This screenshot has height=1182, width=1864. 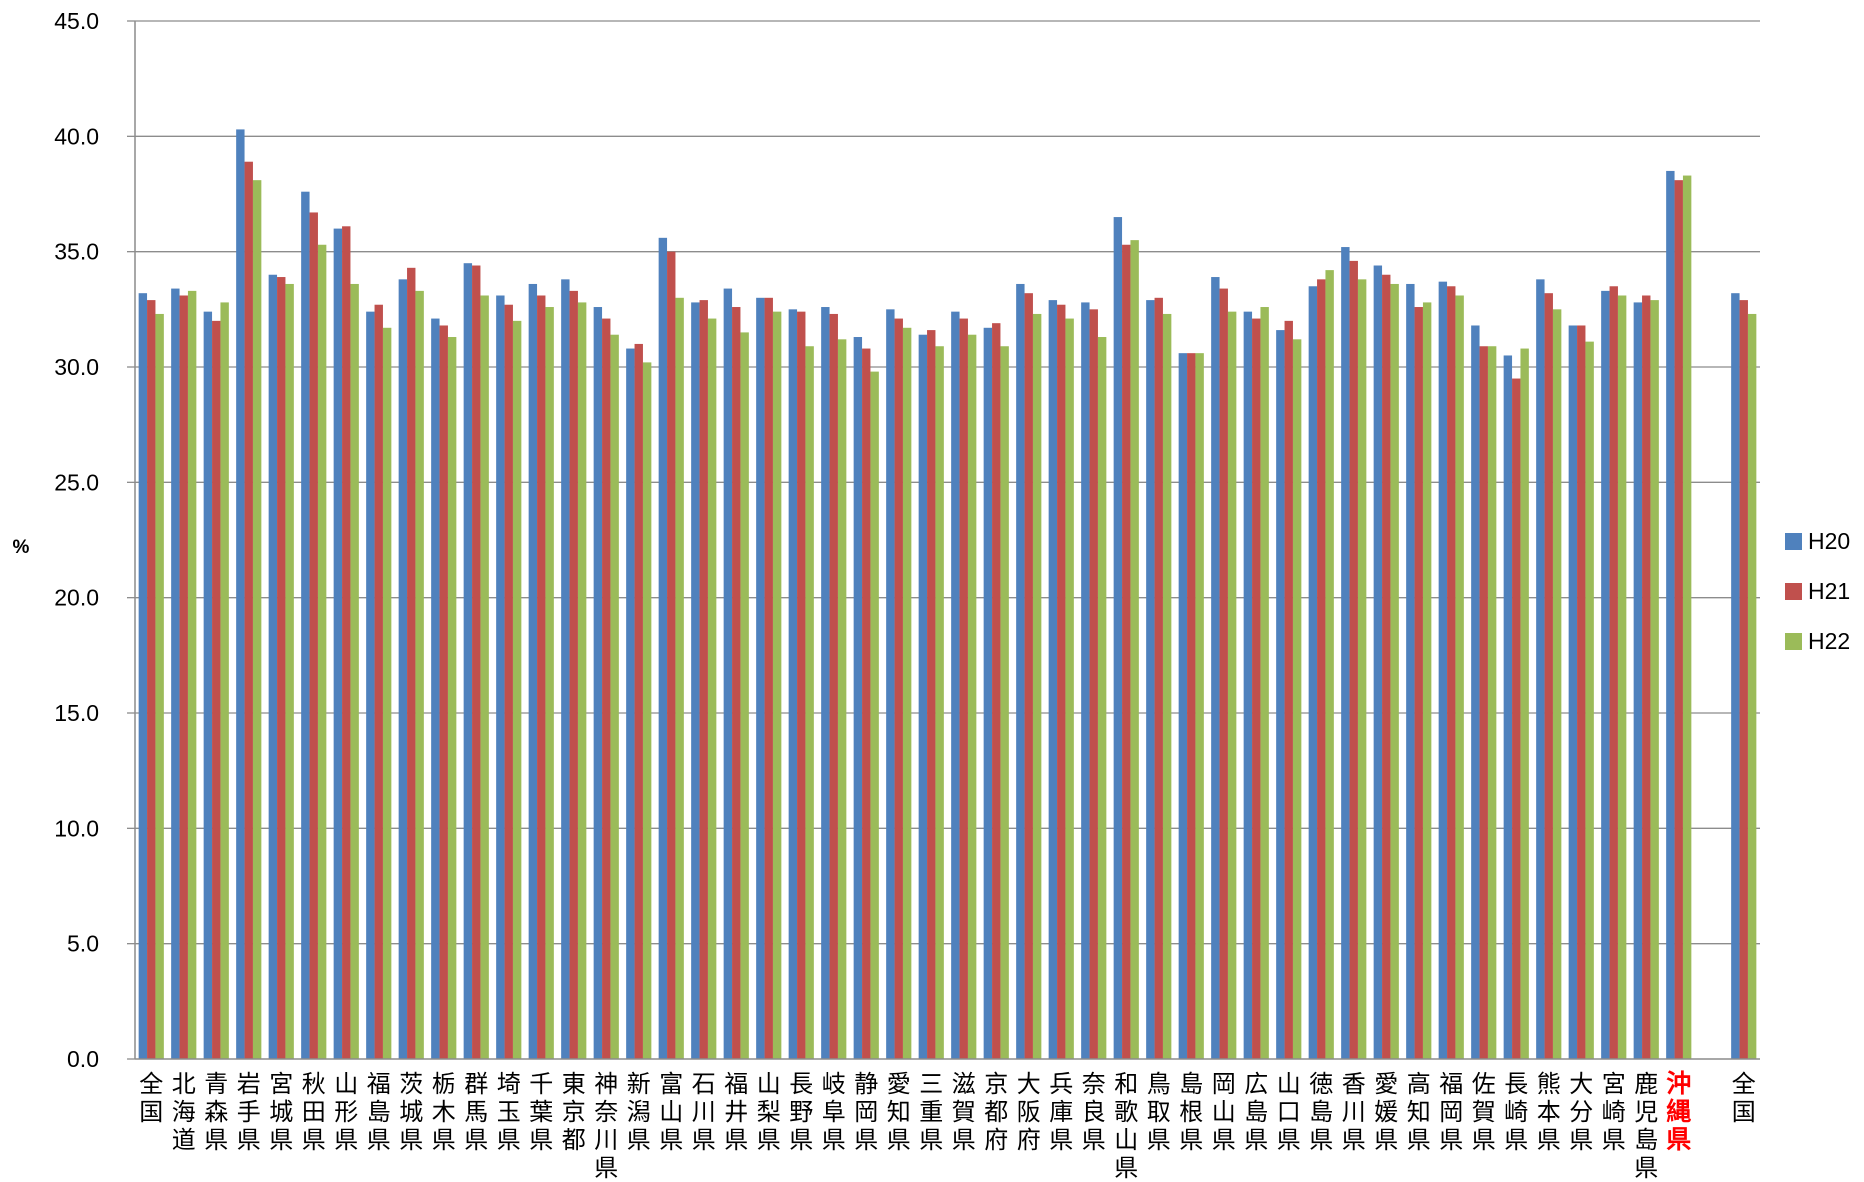 What do you see at coordinates (639, 1112) in the screenshot?
I see `x-category-label: 新潟県` at bounding box center [639, 1112].